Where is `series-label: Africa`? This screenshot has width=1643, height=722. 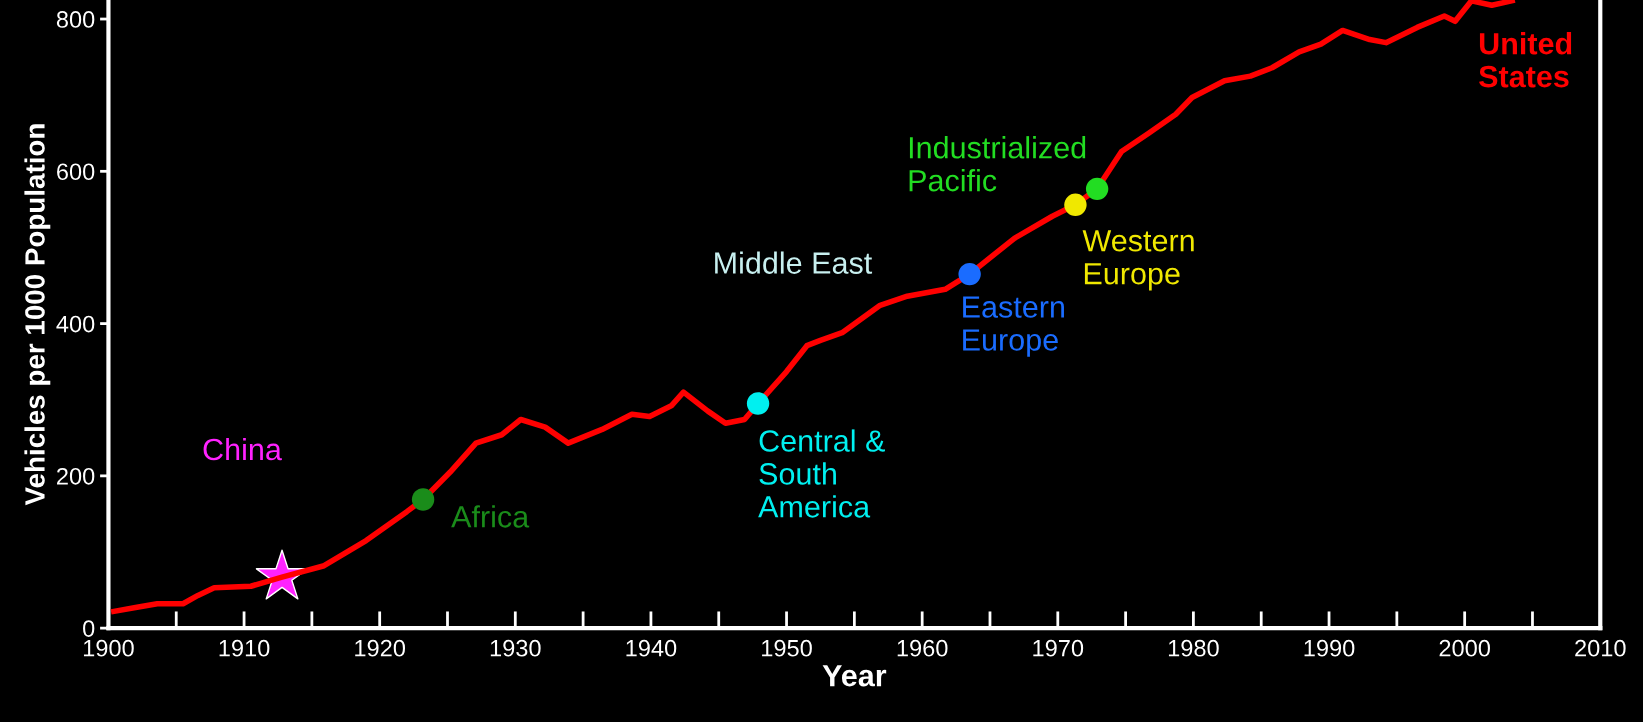 series-label: Africa is located at coordinates (490, 516).